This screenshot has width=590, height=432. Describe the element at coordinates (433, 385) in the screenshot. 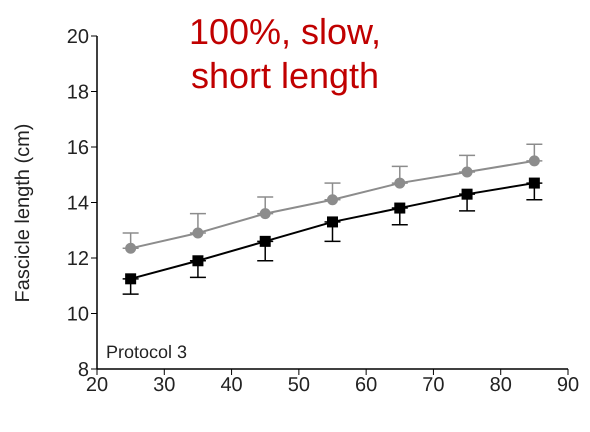

I see `x-tick-label: 70` at that location.